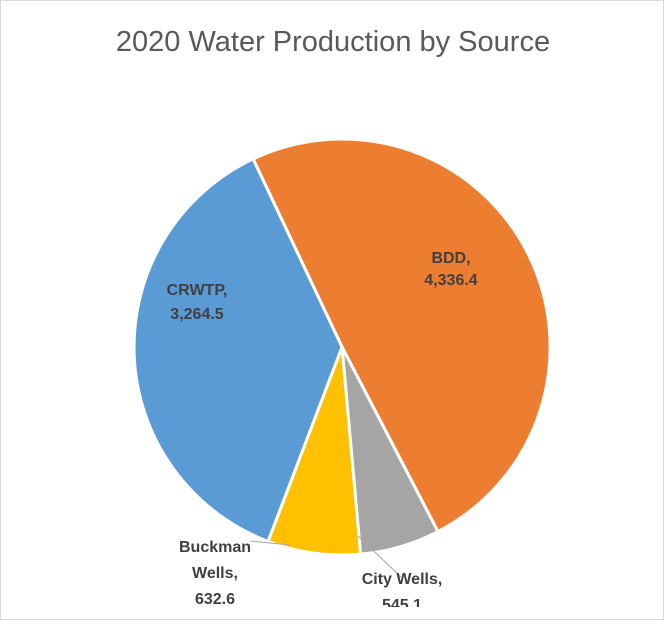 Image resolution: width=666 pixels, height=620 pixels. What do you see at coordinates (215, 573) in the screenshot?
I see `data-label-buckman-wells: Buckman Wells, 632.6` at bounding box center [215, 573].